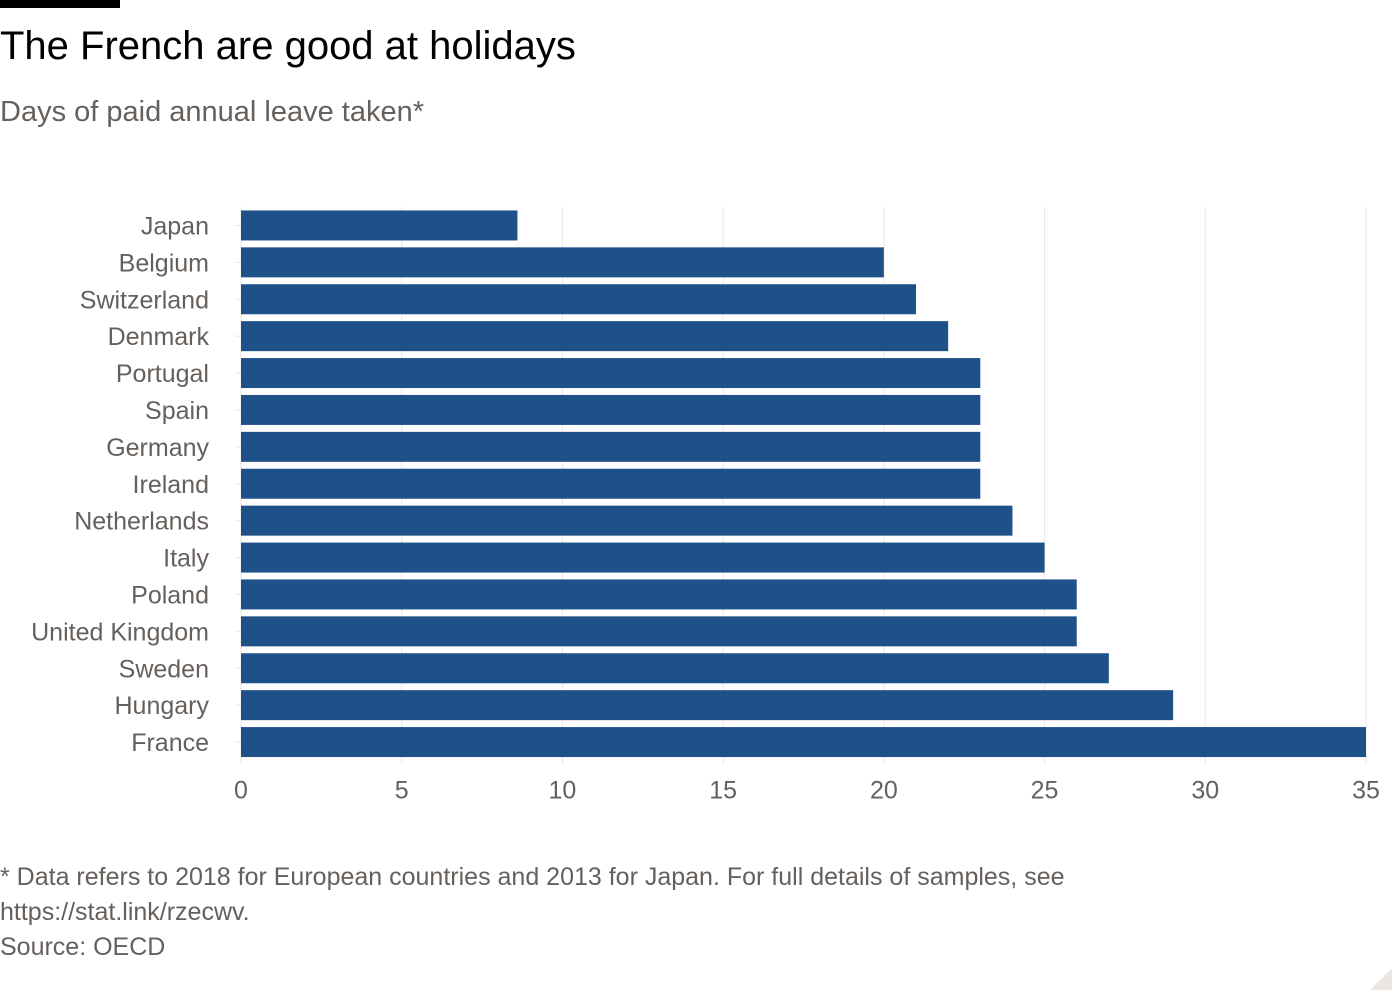 The width and height of the screenshot is (1400, 1000). What do you see at coordinates (83, 947) in the screenshot?
I see `source-note: Source: OECD` at bounding box center [83, 947].